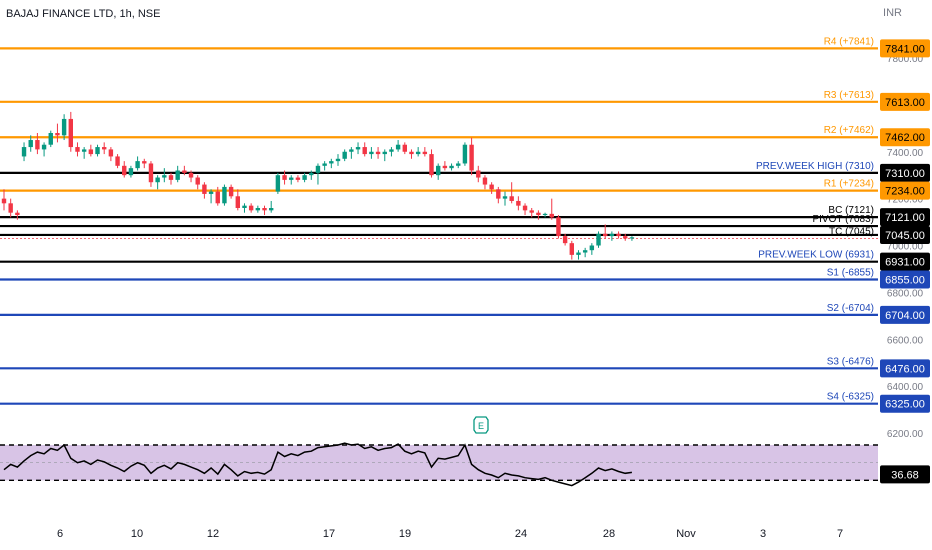 The width and height of the screenshot is (932, 550). What do you see at coordinates (83, 14) in the screenshot?
I see `chart-title: BAJAJ FINANCE LTD, 1h, NSE` at bounding box center [83, 14].